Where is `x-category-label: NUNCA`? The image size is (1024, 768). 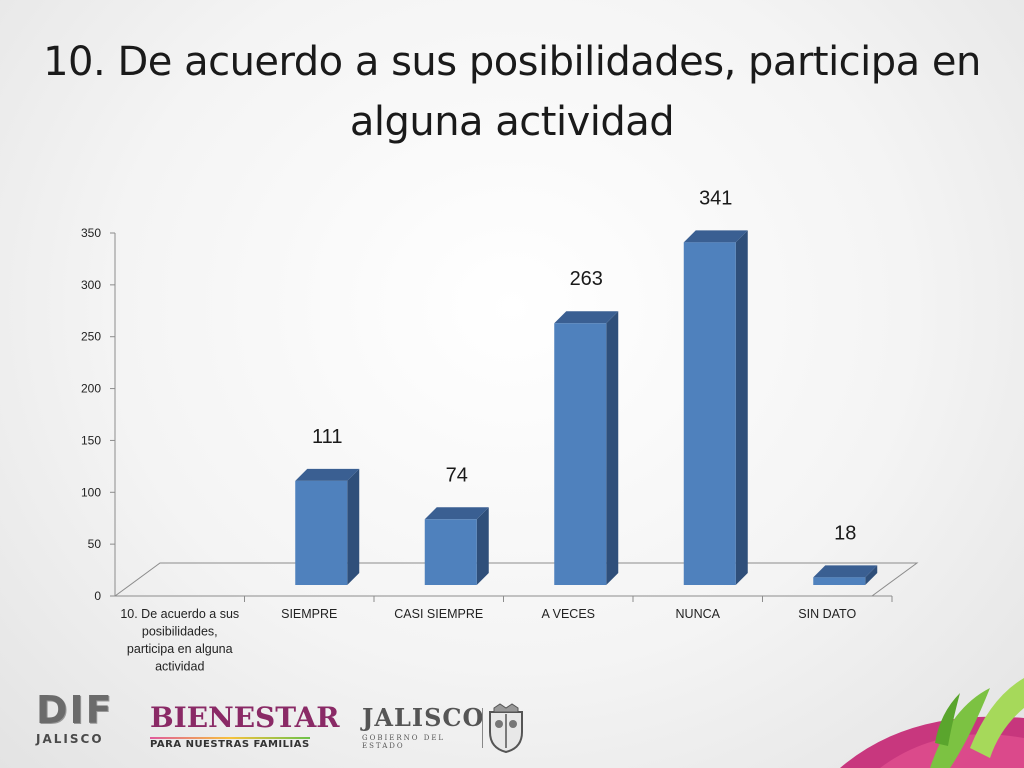
x-category-label: NUNCA is located at coordinates (698, 614).